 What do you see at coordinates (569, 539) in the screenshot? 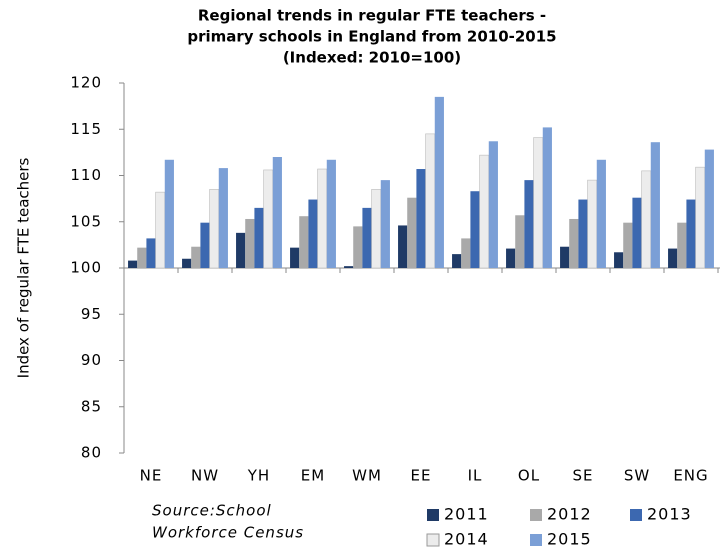
I see `legend-label: 2015` at bounding box center [569, 539].